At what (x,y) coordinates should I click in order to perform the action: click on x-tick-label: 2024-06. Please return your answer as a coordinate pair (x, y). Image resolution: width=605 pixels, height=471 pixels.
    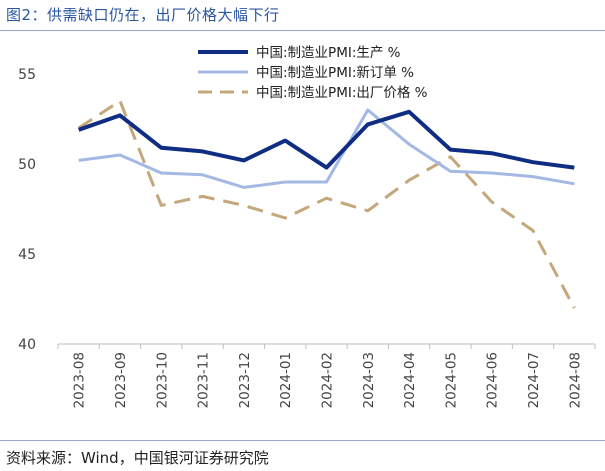
    Looking at the image, I should click on (493, 380).